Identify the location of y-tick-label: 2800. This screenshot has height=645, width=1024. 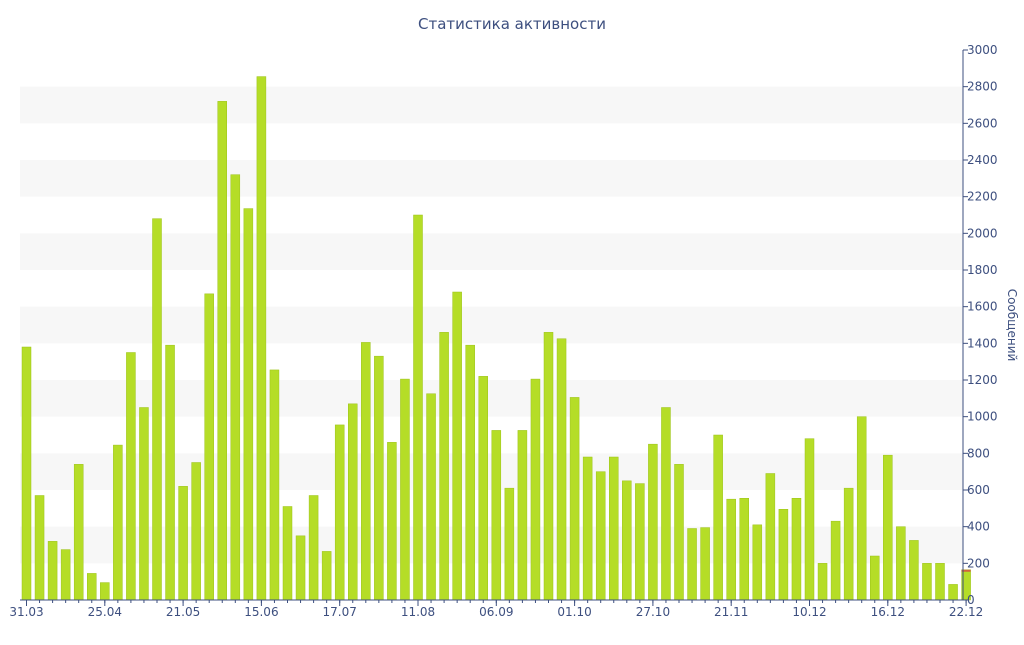
(982, 87).